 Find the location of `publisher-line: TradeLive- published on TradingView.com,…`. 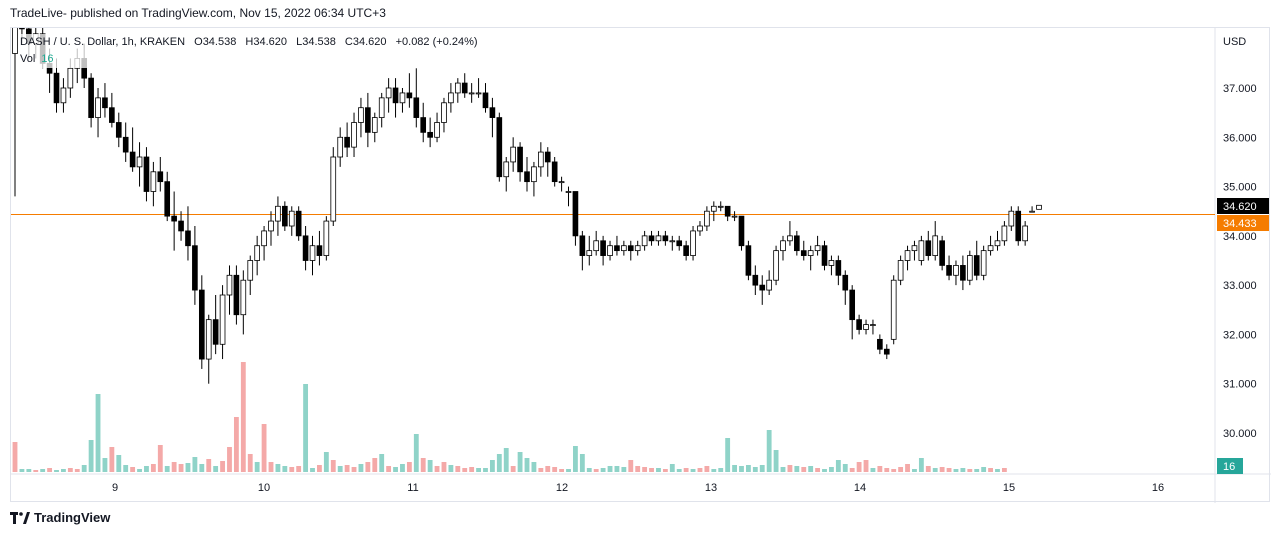

publisher-line: TradeLive- published on TradingView.com,… is located at coordinates (198, 13).